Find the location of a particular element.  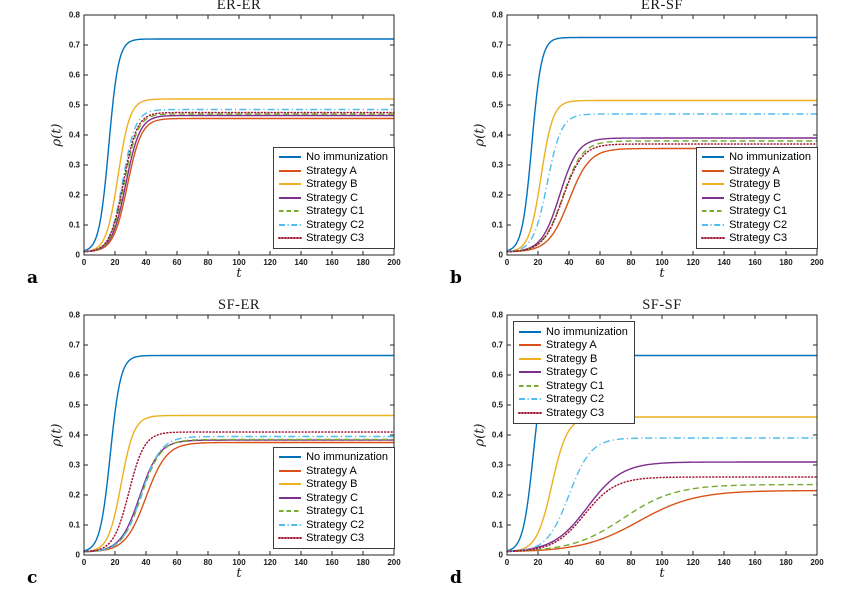

legend-label: Strategy C1 is located at coordinates (335, 211).